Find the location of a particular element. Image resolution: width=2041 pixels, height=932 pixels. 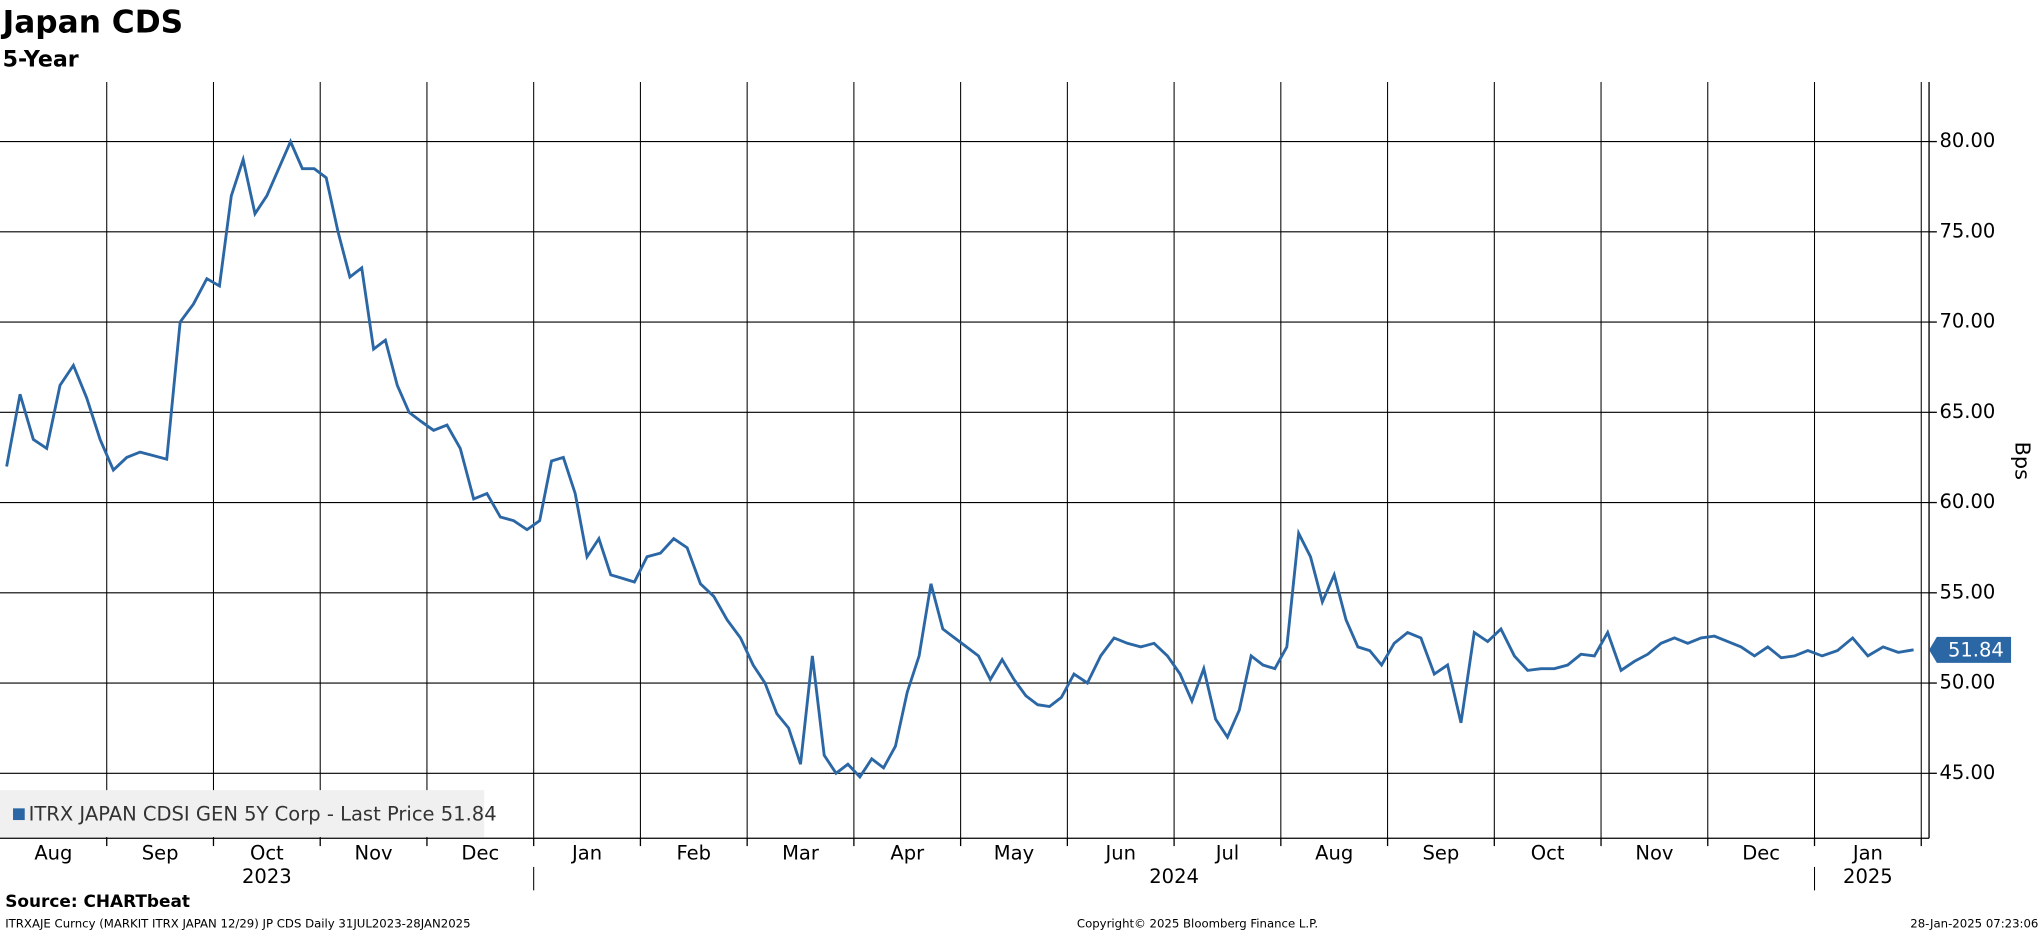

chart-title: Japan CDS is located at coordinates (92, 22).